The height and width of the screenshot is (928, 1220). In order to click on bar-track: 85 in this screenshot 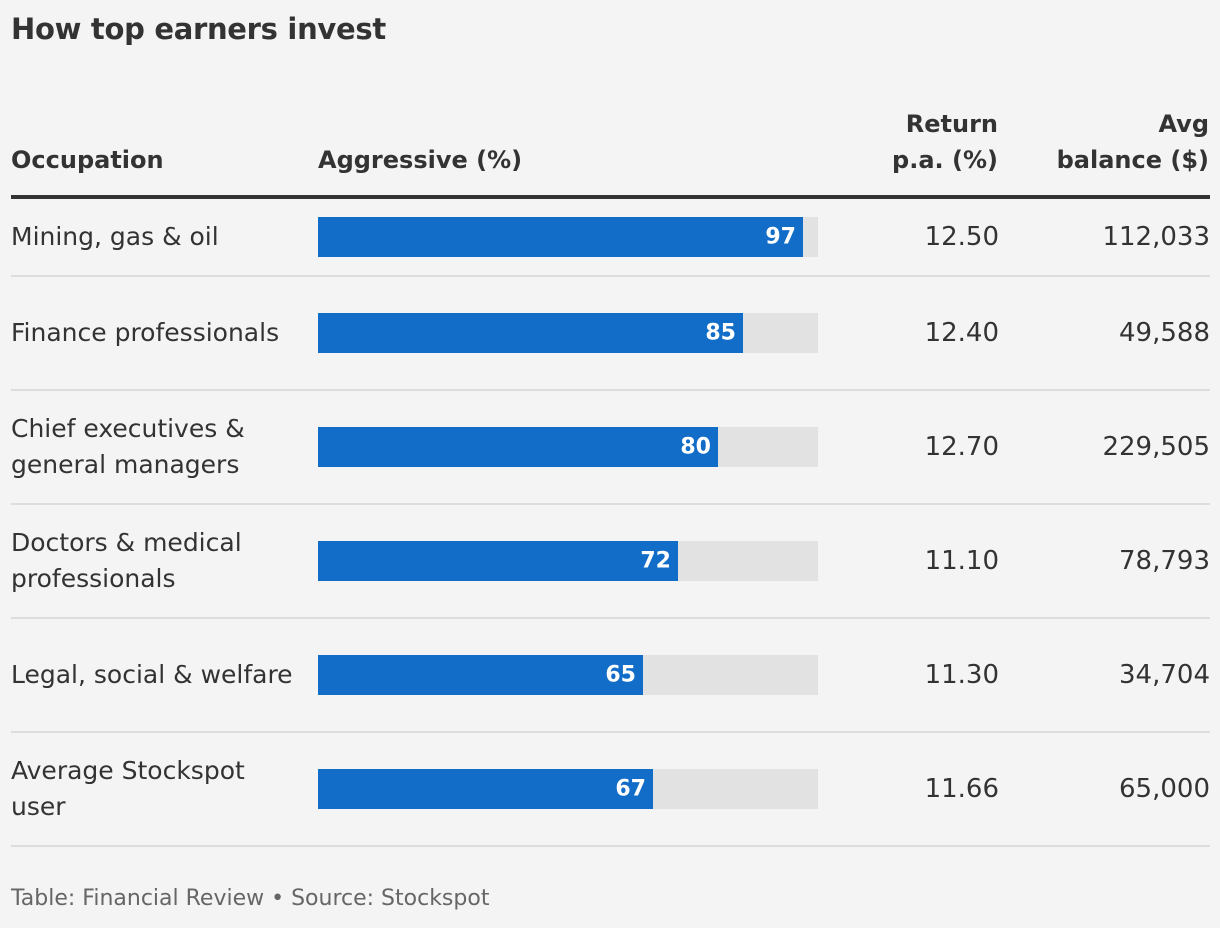, I will do `click(568, 333)`.